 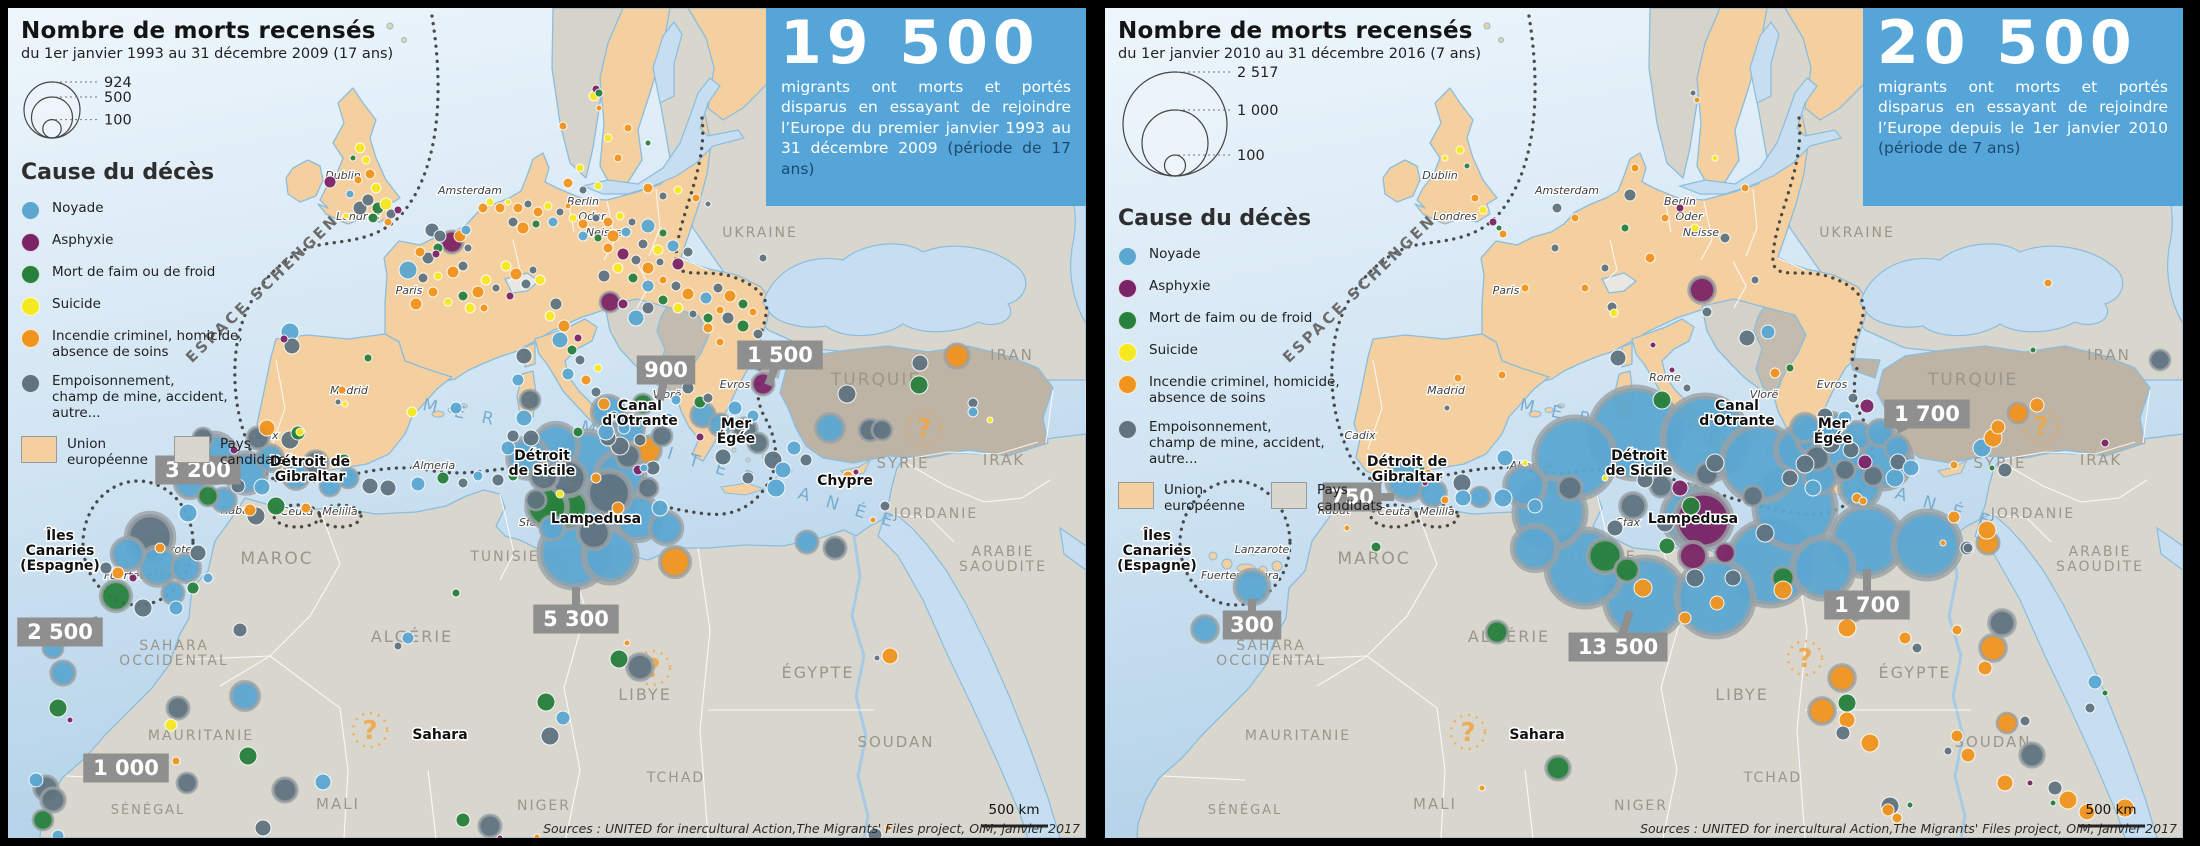 What do you see at coordinates (902, 463) in the screenshot?
I see `country-label: SYRIE` at bounding box center [902, 463].